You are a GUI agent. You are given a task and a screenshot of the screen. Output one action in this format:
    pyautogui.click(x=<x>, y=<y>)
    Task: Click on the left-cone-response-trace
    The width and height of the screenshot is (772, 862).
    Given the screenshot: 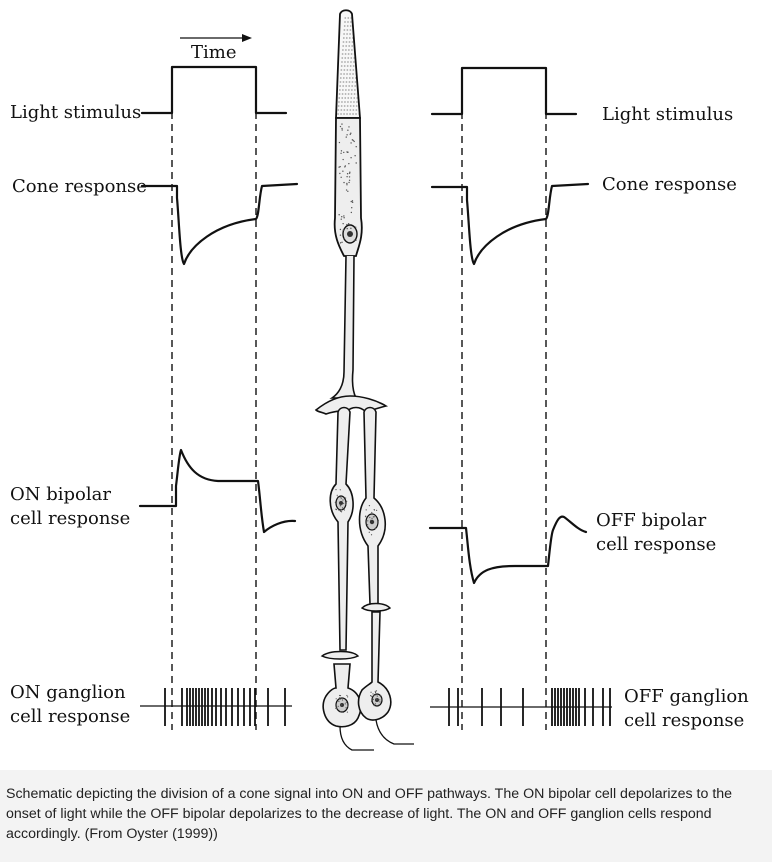 What is the action you would take?
    pyautogui.click(x=219, y=224)
    